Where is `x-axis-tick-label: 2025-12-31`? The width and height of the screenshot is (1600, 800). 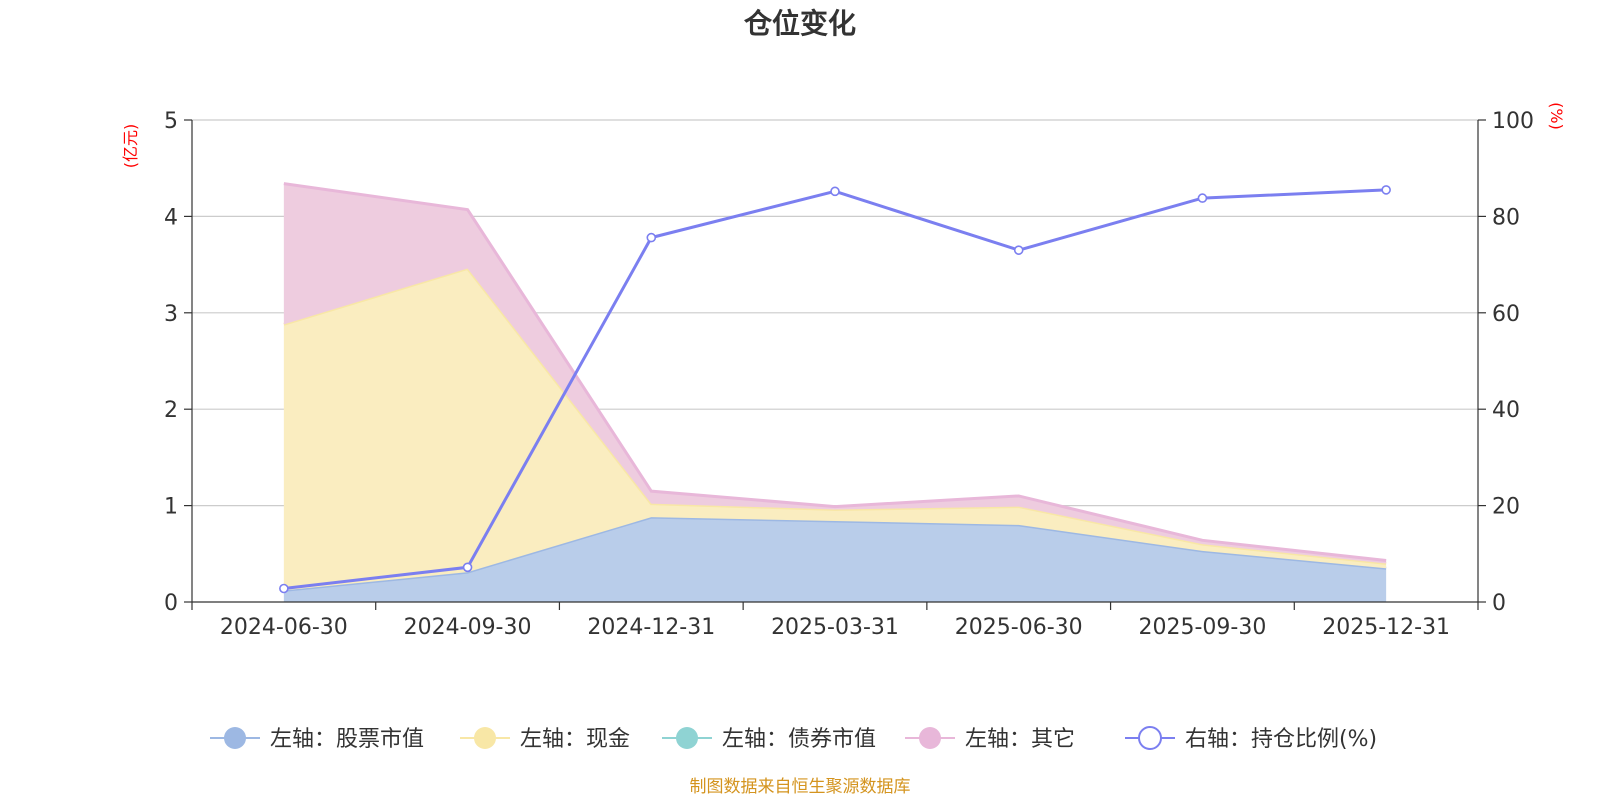 x-axis-tick-label: 2025-12-31 is located at coordinates (1386, 627).